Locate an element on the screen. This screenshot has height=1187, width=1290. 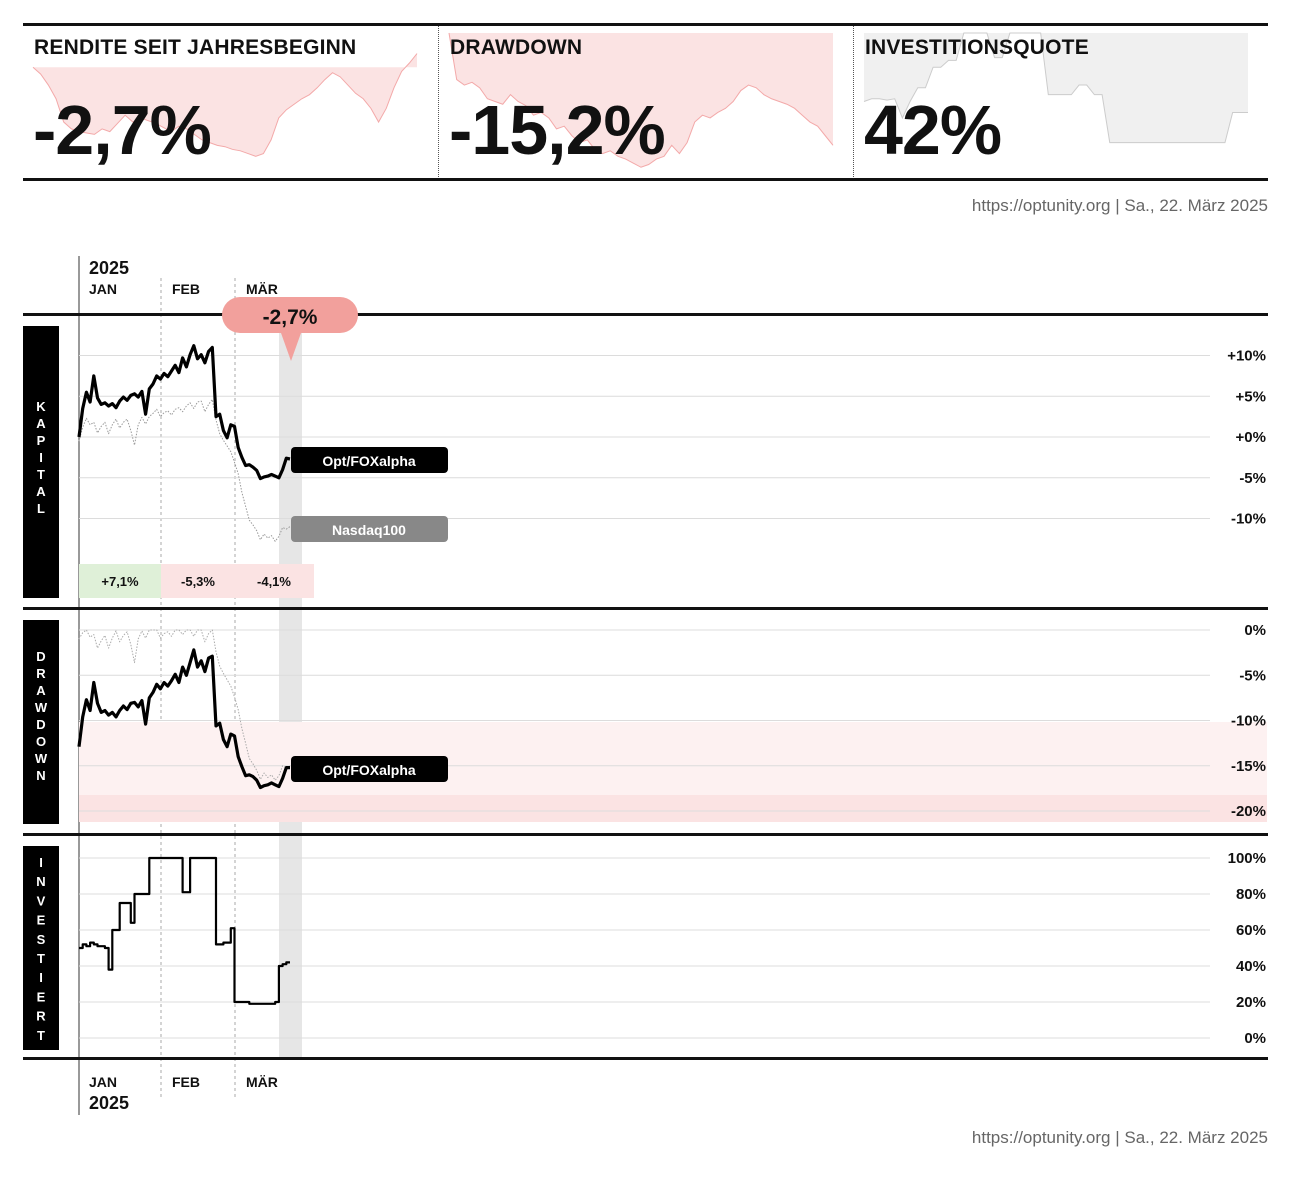
kpi-bottom-rule is located at coordinates (645, 179).